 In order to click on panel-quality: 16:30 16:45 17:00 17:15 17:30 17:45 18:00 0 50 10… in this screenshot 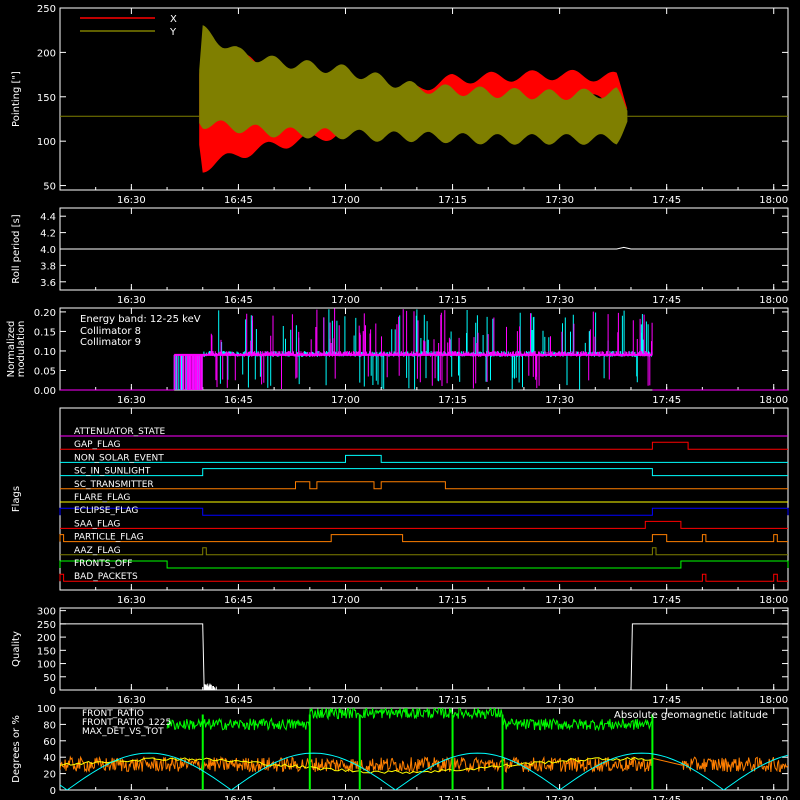, I will do `click(400, 656)`.